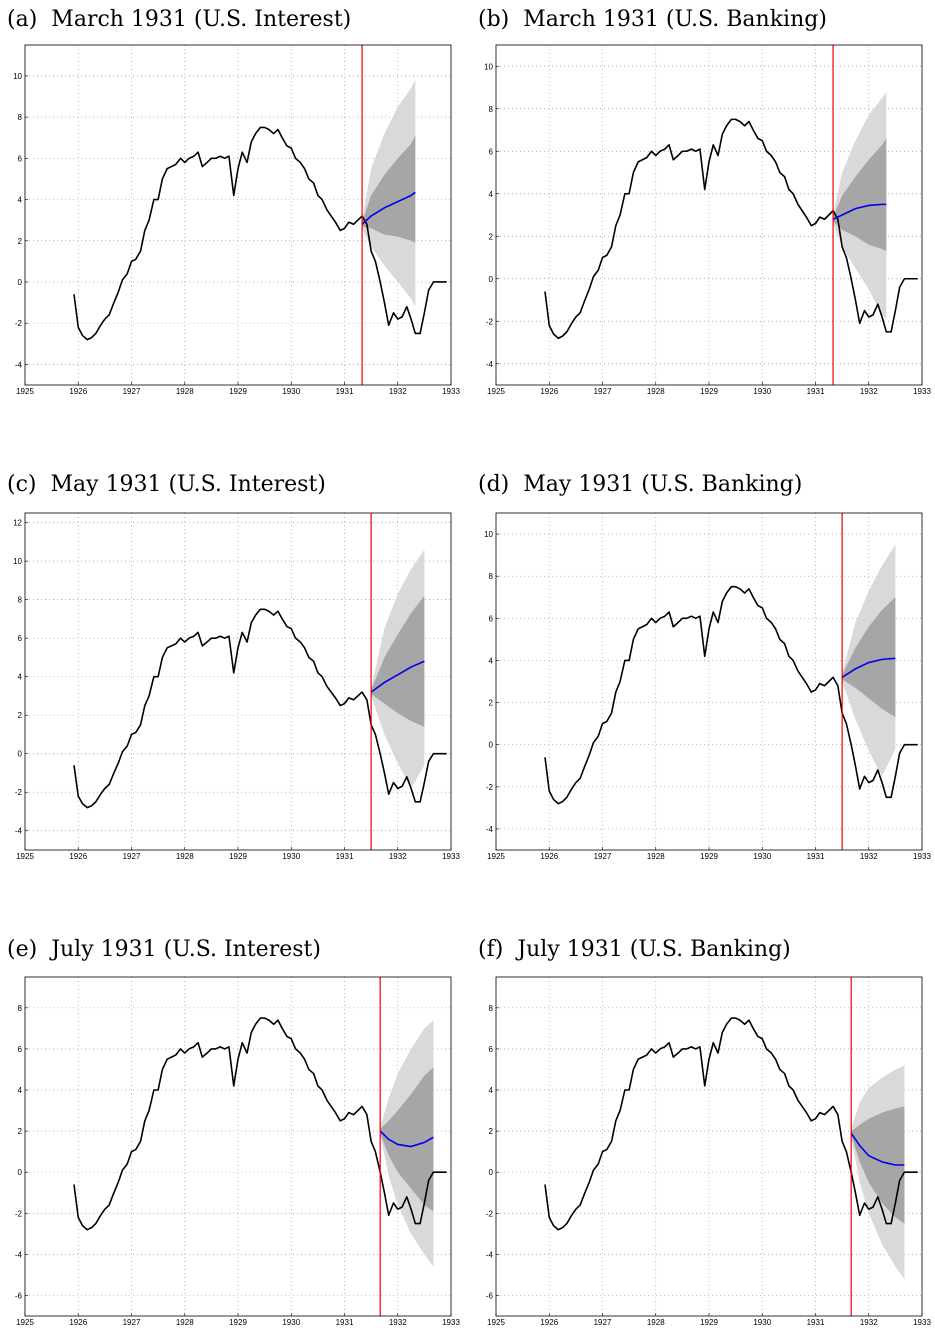  I want to click on panel-a-label: (a), so click(22, 19).